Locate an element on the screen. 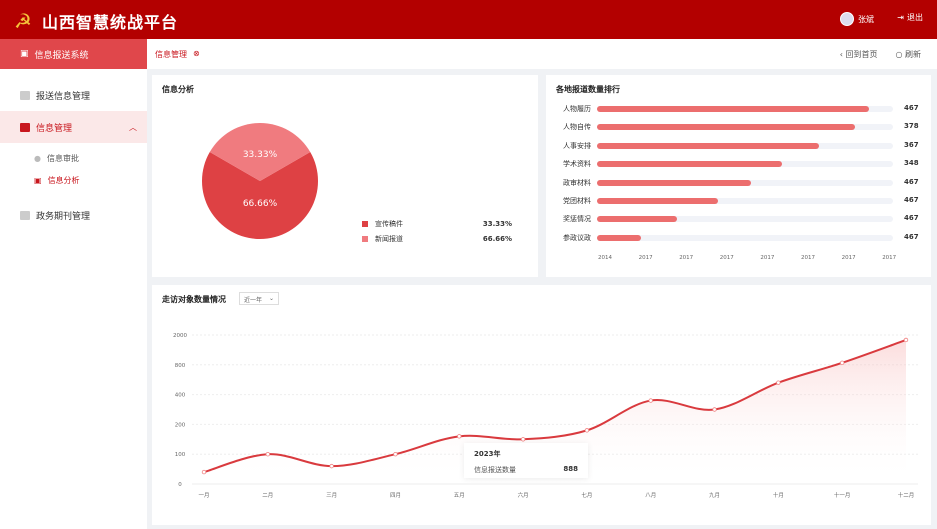 This screenshot has height=529, width=937. y-tick-label: 200 is located at coordinates (180, 425).